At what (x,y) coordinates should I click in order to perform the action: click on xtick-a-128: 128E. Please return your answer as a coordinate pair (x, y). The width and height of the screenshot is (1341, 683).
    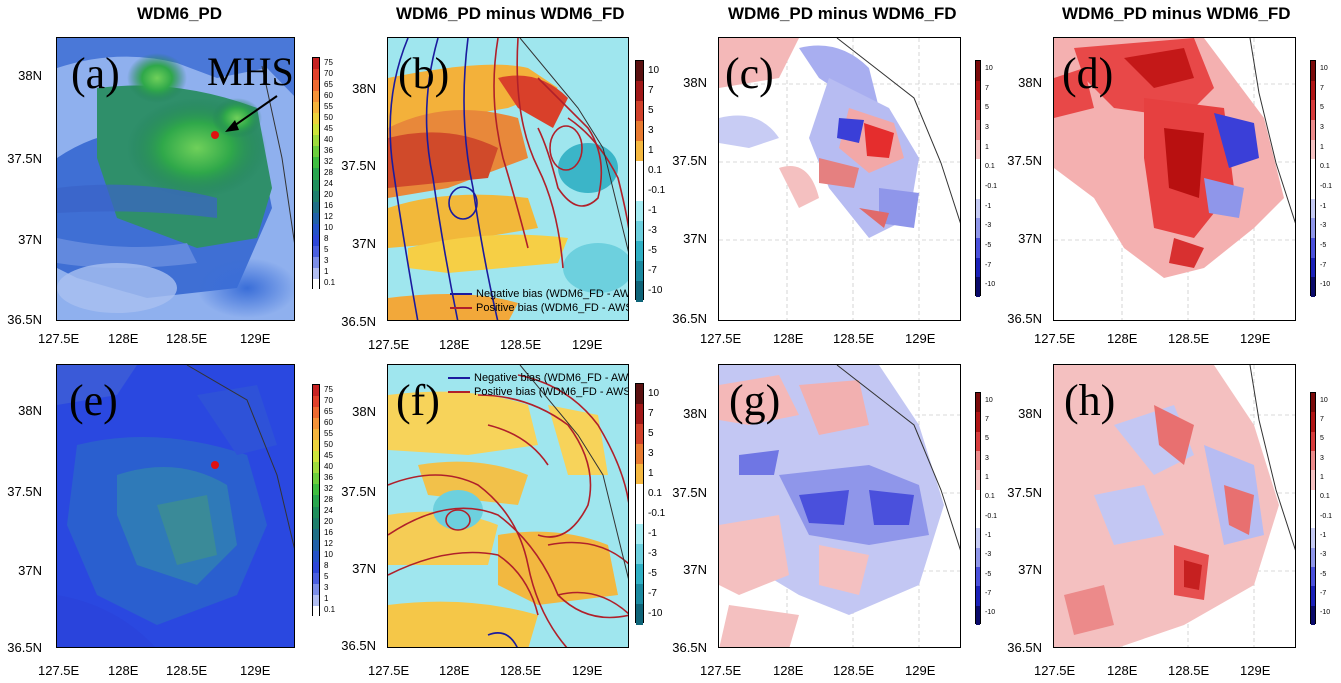
    Looking at the image, I should click on (123, 338).